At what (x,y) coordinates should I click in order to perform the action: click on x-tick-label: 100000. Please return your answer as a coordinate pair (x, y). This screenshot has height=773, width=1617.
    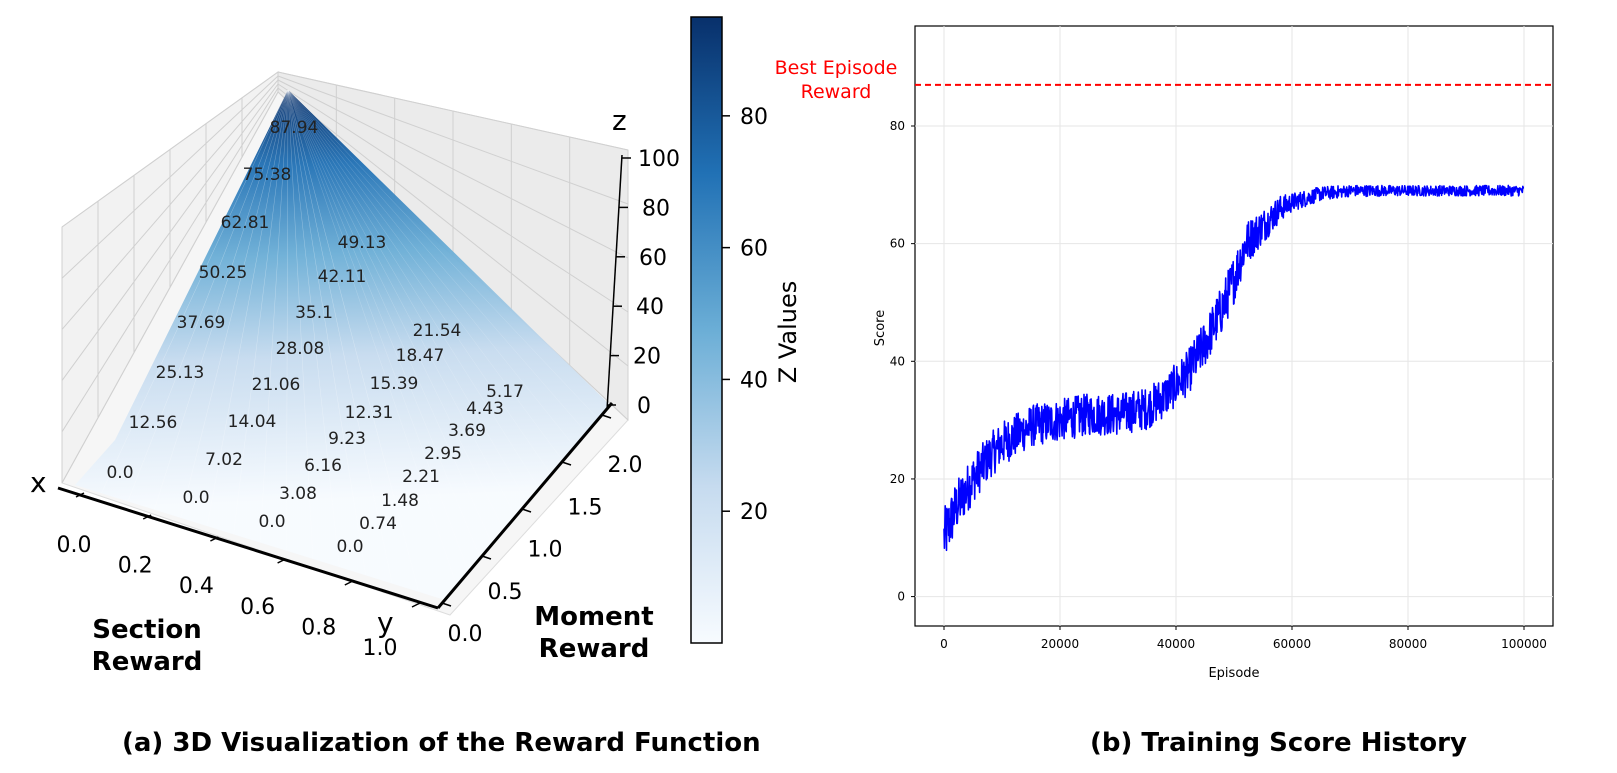
    Looking at the image, I should click on (1524, 644).